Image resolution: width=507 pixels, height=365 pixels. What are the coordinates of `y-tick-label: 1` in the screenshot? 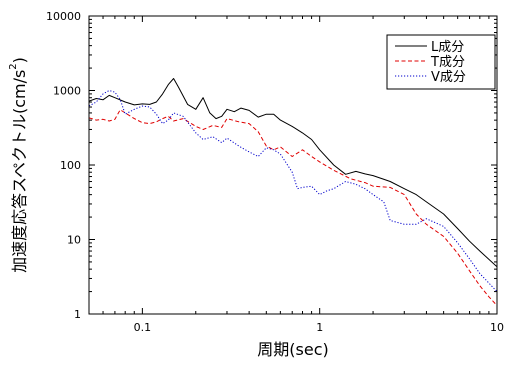 It's located at (77, 314).